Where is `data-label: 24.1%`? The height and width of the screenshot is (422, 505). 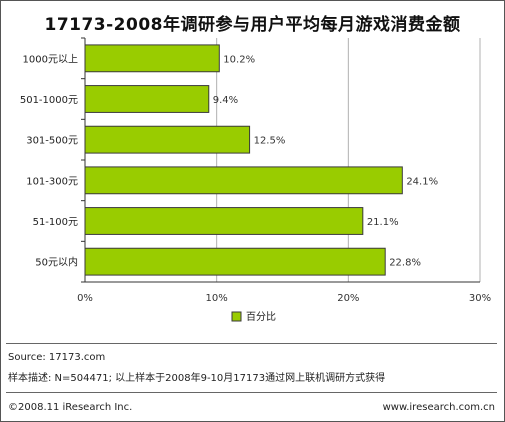
data-label: 24.1% is located at coordinates (422, 181).